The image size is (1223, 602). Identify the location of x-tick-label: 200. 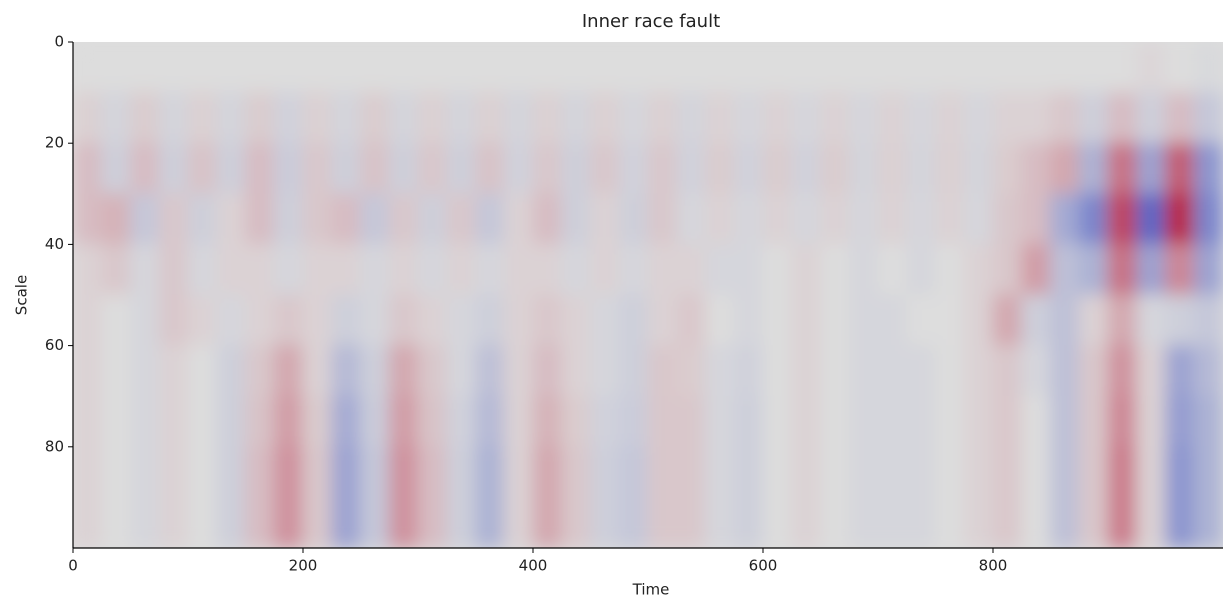
(303, 566).